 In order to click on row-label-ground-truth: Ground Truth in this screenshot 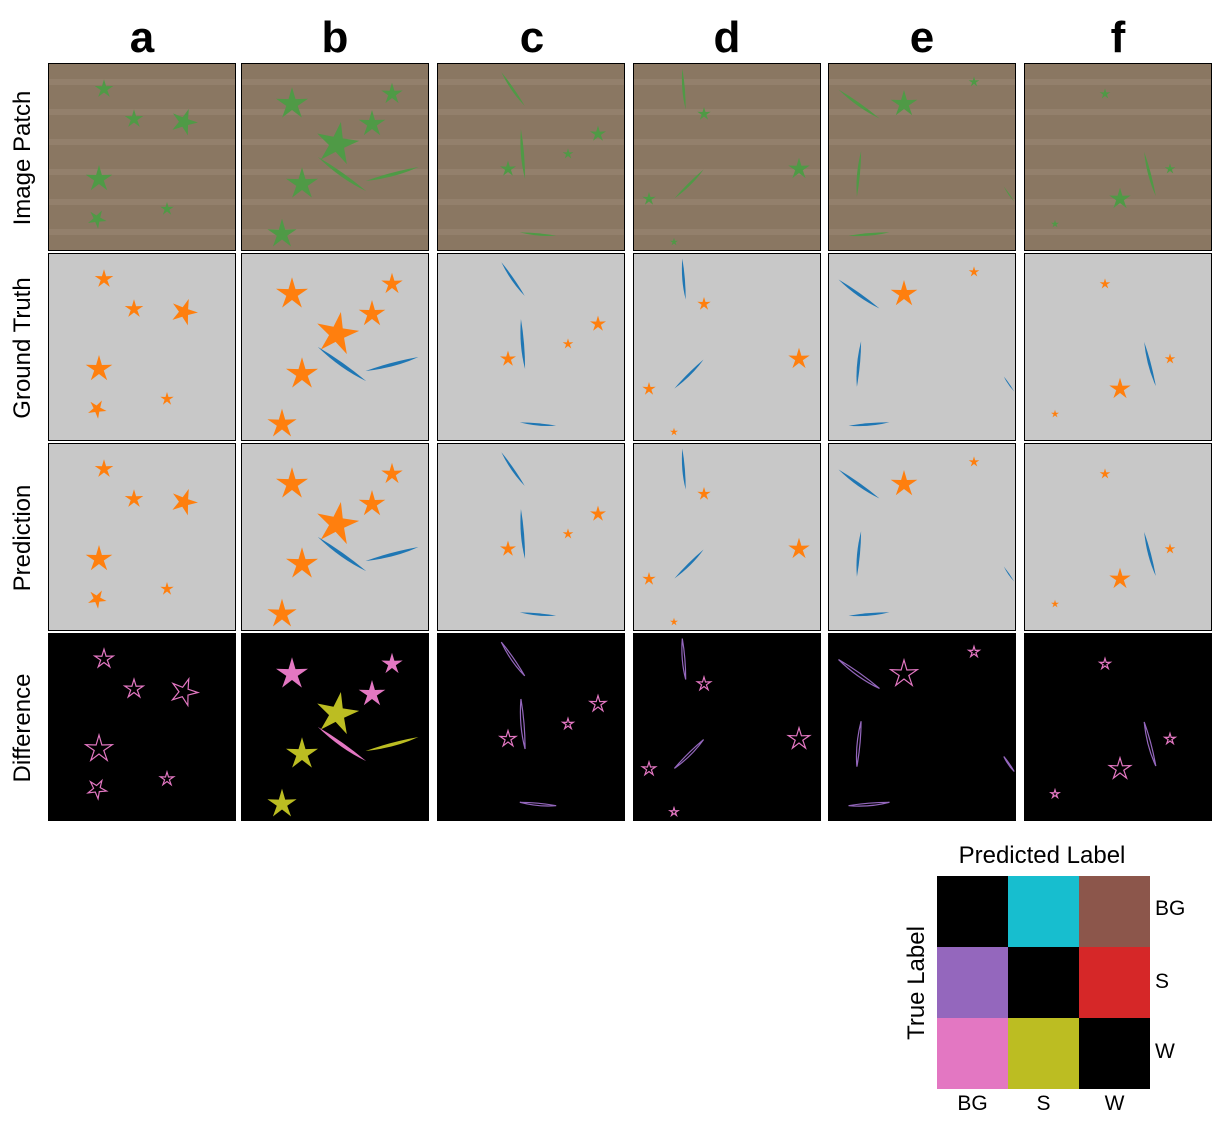, I will do `click(22, 348)`.